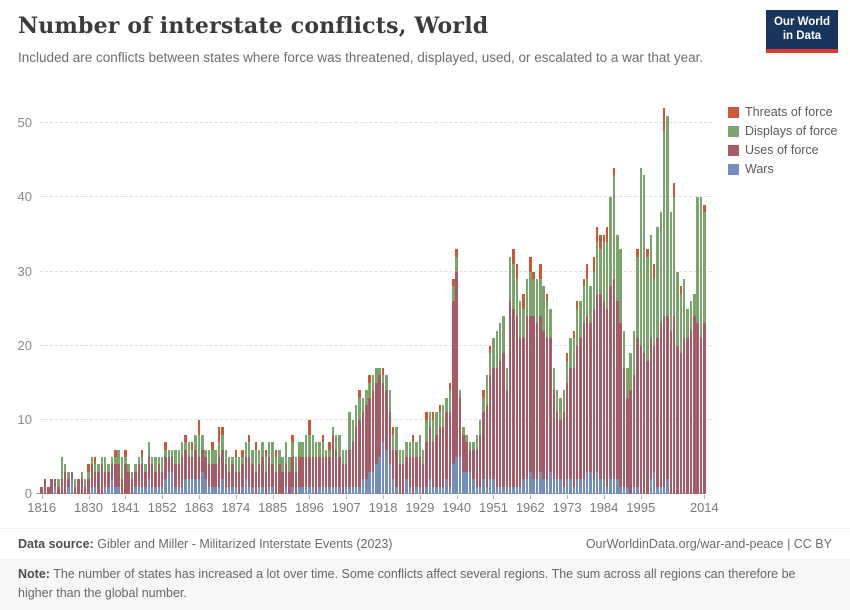 The height and width of the screenshot is (610, 850). What do you see at coordinates (443, 490) in the screenshot?
I see `bar-1936-wars` at bounding box center [443, 490].